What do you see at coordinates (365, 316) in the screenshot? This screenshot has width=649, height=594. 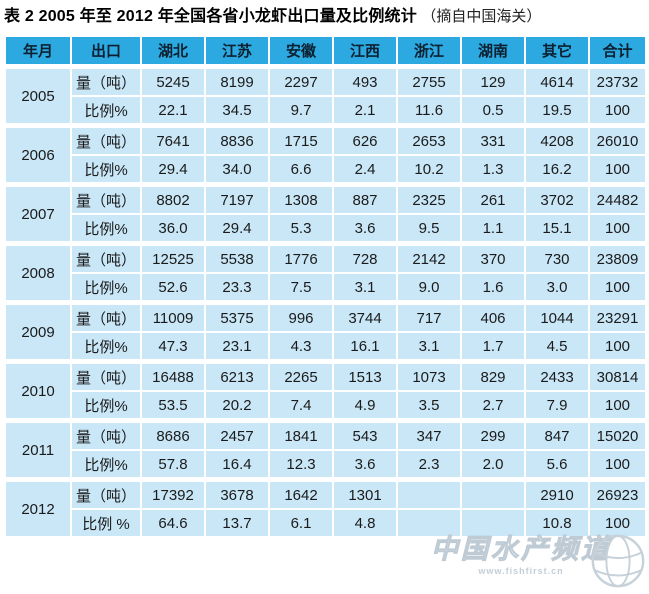 I see `data-cell: 3744` at bounding box center [365, 316].